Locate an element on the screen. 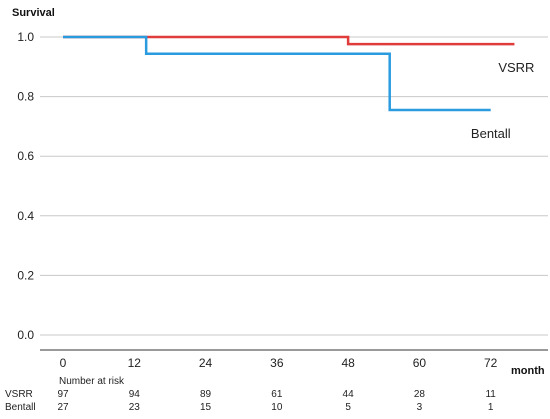 The width and height of the screenshot is (550, 419). x-tick-label: 36 is located at coordinates (277, 363).